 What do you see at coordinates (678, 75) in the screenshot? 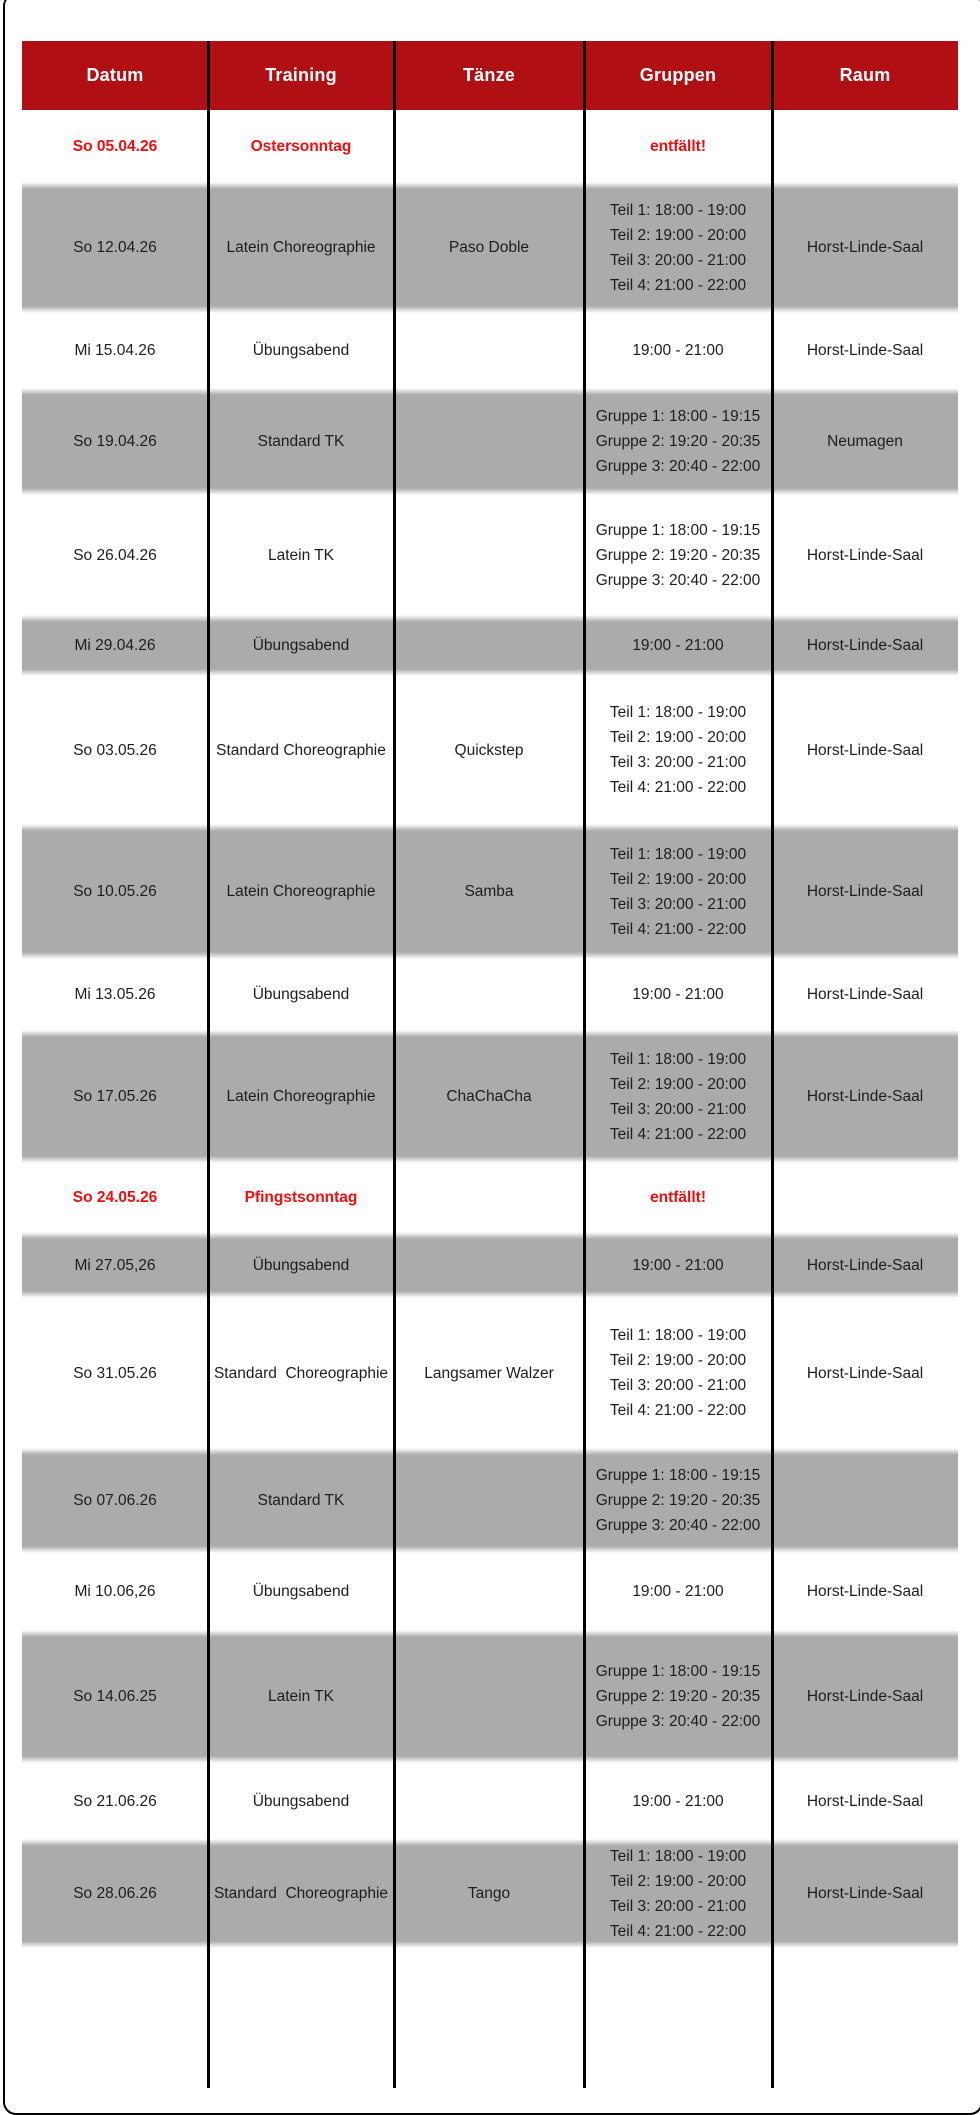
I see `column-header-gruppen: Gruppen` at bounding box center [678, 75].